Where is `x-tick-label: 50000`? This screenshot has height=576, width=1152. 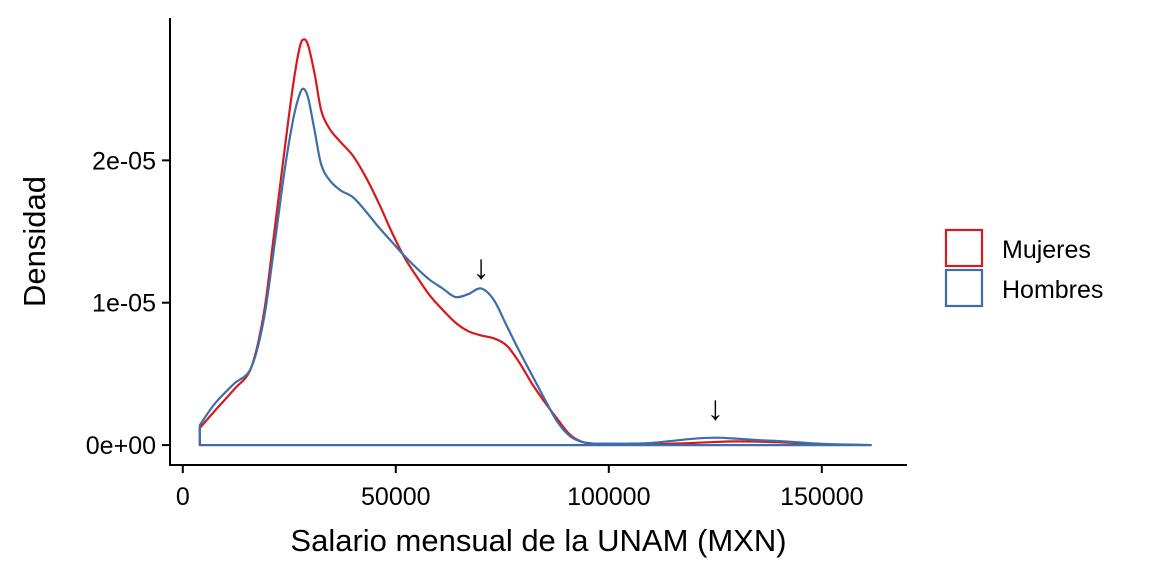 x-tick-label: 50000 is located at coordinates (396, 497).